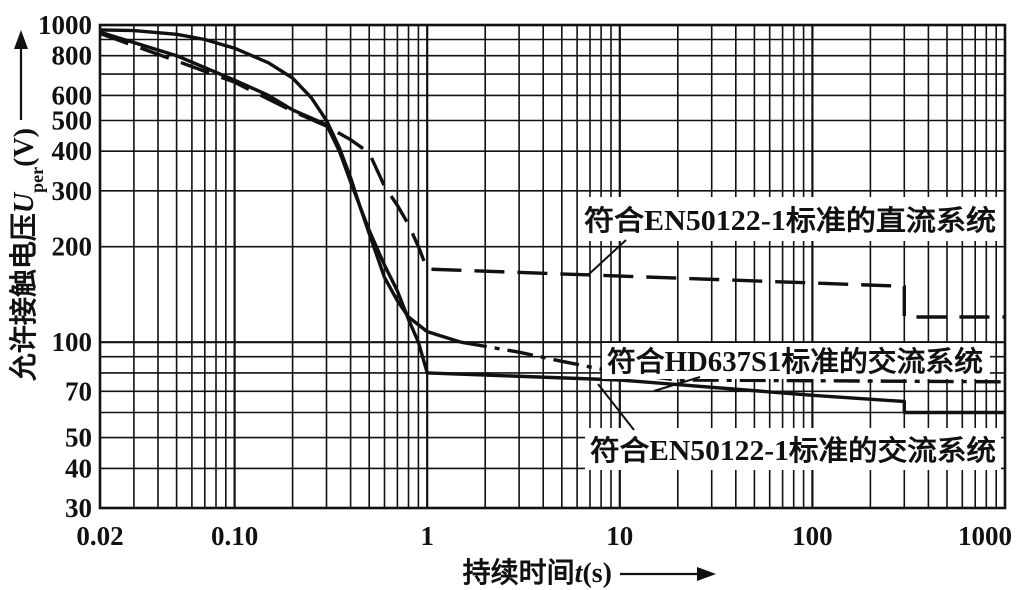  Describe the element at coordinates (99, 536) in the screenshot. I see `x-tick-label: 0.02` at that location.